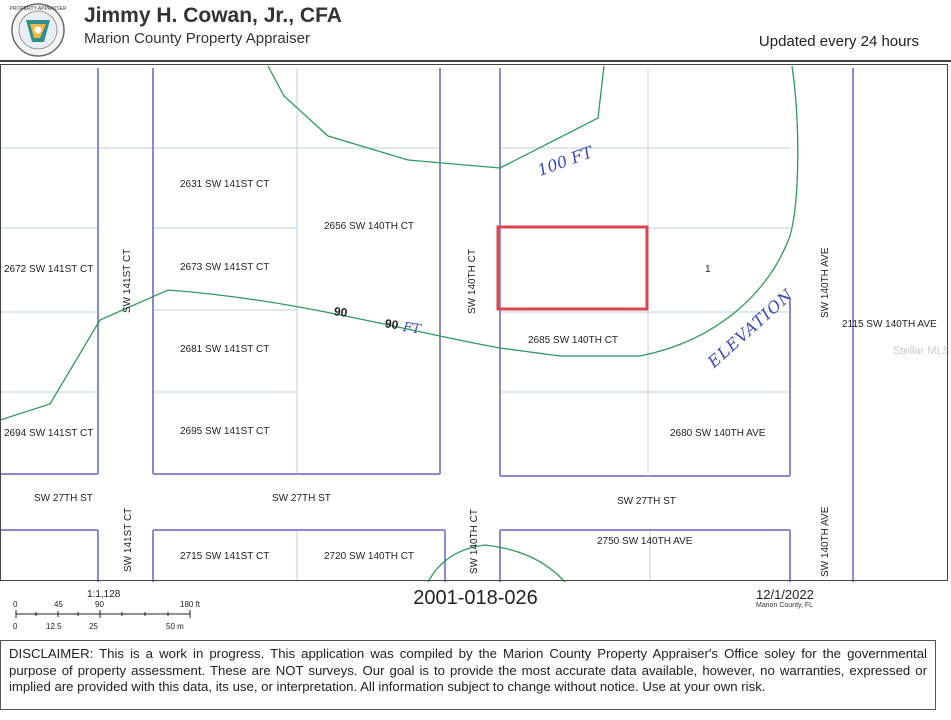  Describe the element at coordinates (224, 267) in the screenshot. I see `address-2673: 2673 SW 141ST CT` at that location.